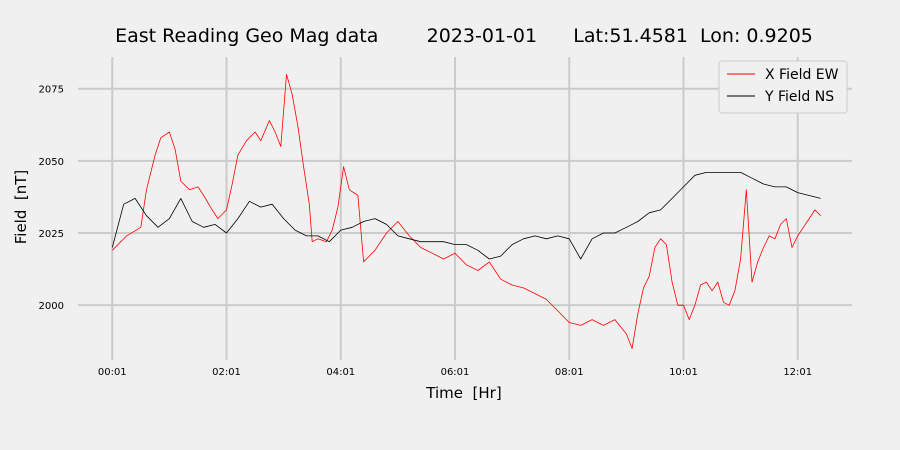 This screenshot has width=900, height=450. What do you see at coordinates (51, 90) in the screenshot?
I see `y-tick-label: 2075` at bounding box center [51, 90].